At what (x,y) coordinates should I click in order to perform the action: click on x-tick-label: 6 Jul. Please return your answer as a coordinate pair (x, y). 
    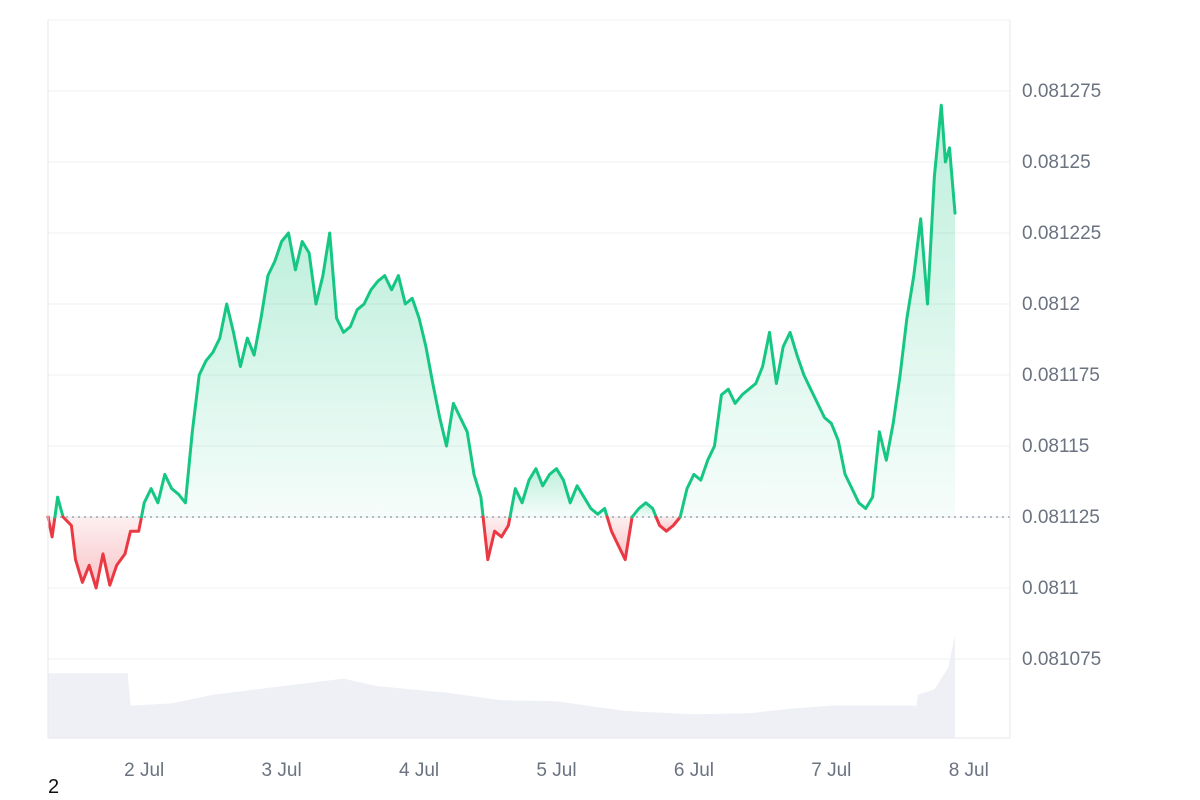
    Looking at the image, I should click on (694, 770).